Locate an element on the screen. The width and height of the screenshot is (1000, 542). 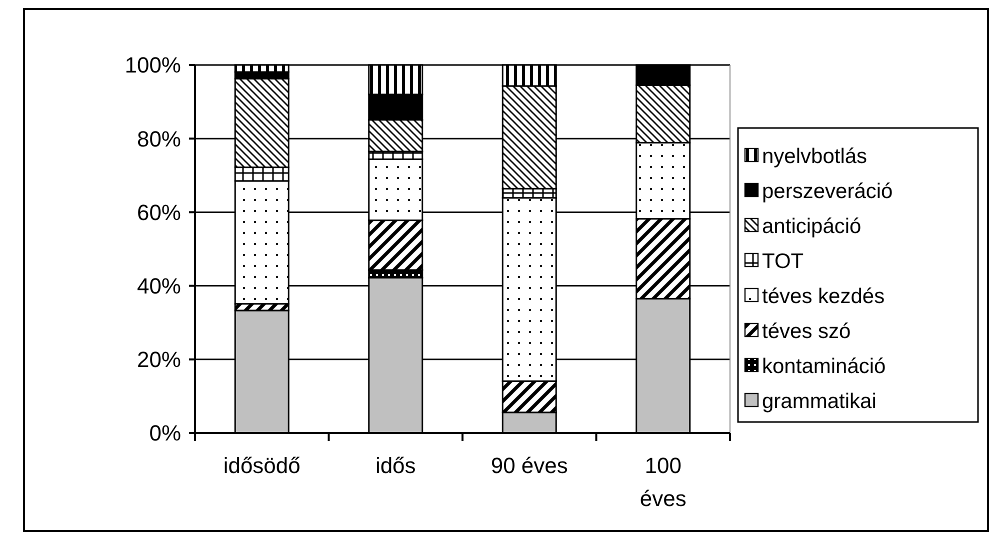
y-tick-label: 60% is located at coordinates (158, 212).